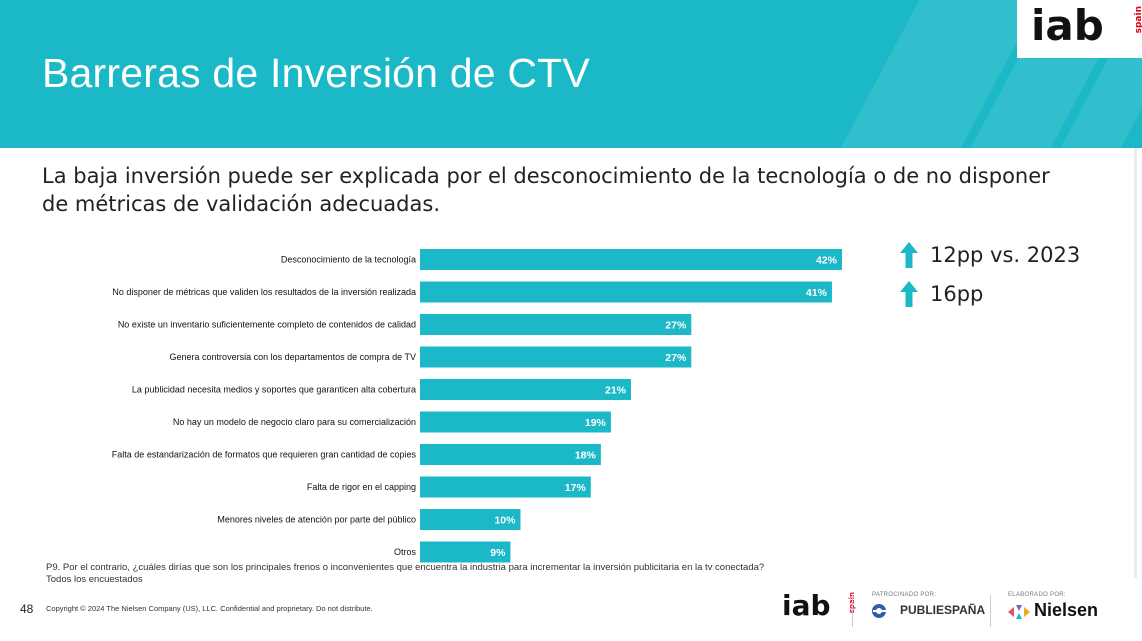  Describe the element at coordinates (1005, 255) in the screenshot. I see `annotation-1-text: 12pp vs. 2023` at that location.